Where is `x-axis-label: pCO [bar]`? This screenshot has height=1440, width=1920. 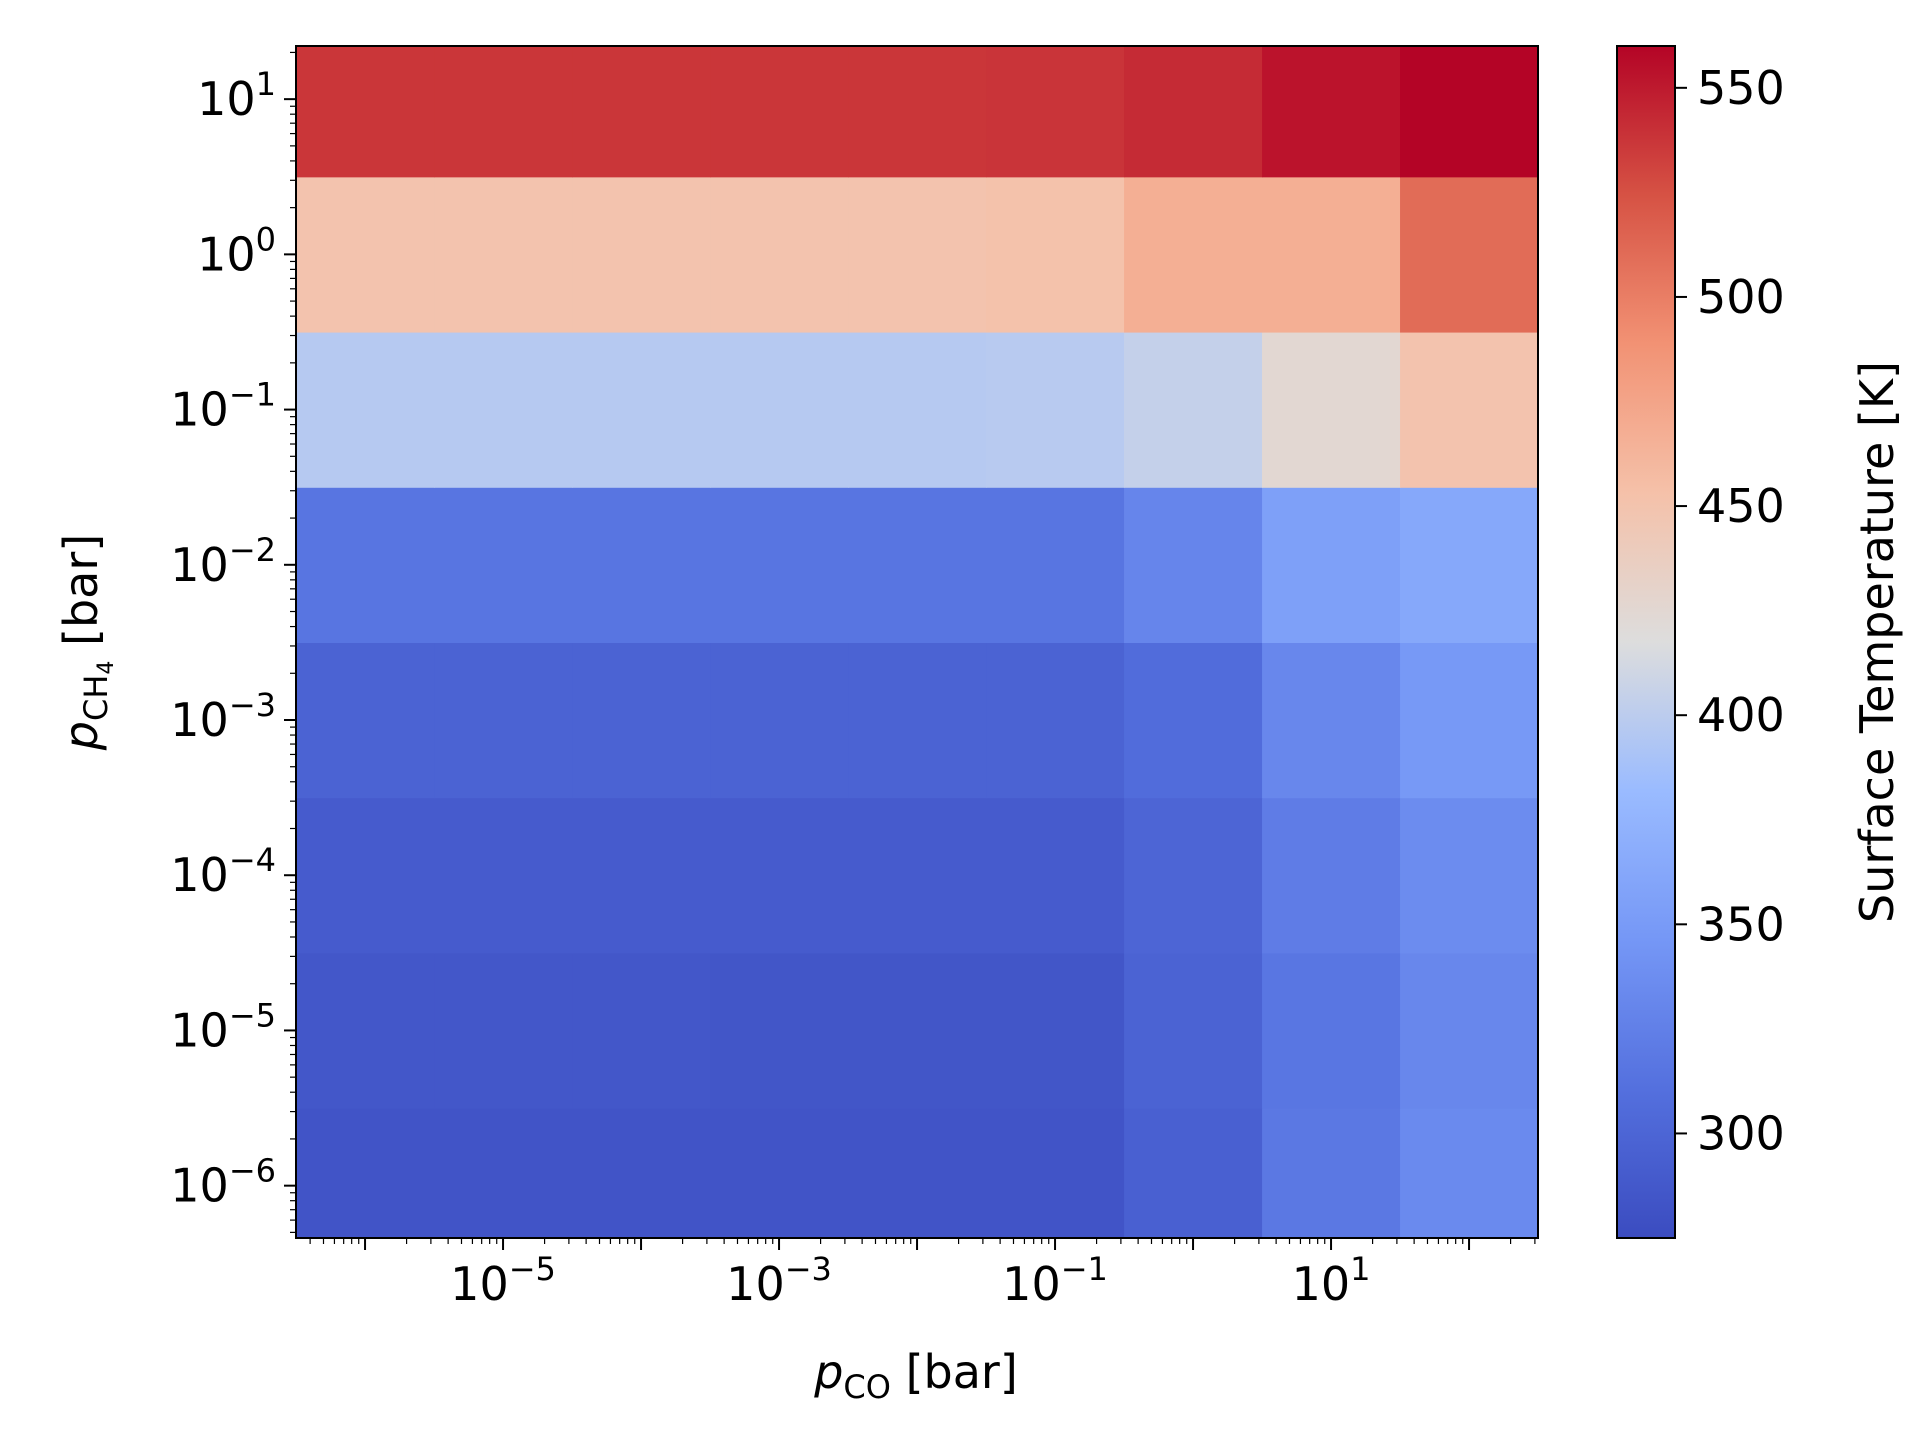
x-axis-label: pCO [bar] is located at coordinates (915, 1375).